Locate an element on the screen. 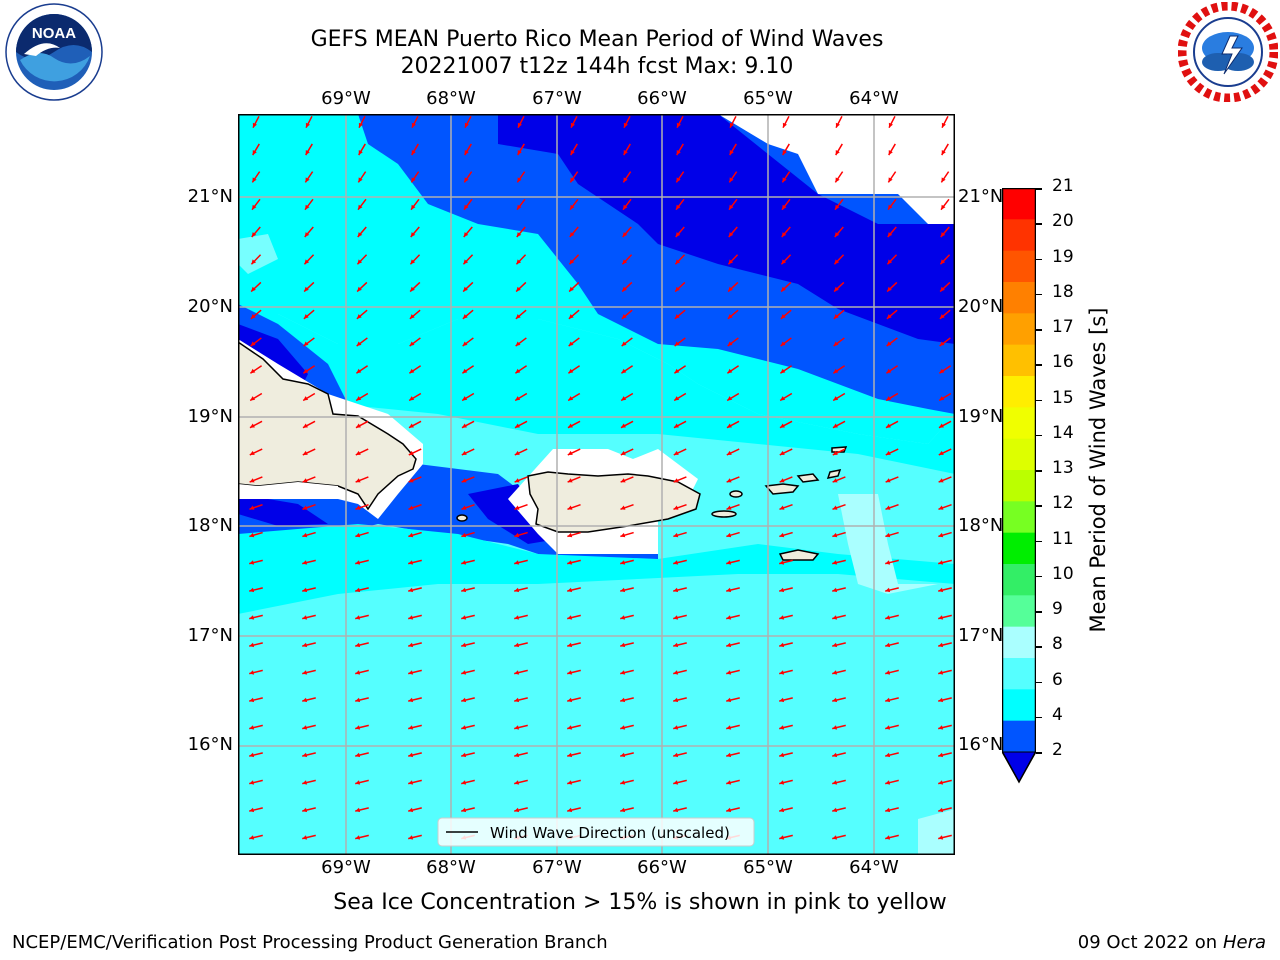 The width and height of the screenshot is (1280, 960). land-culebra is located at coordinates (736, 494).